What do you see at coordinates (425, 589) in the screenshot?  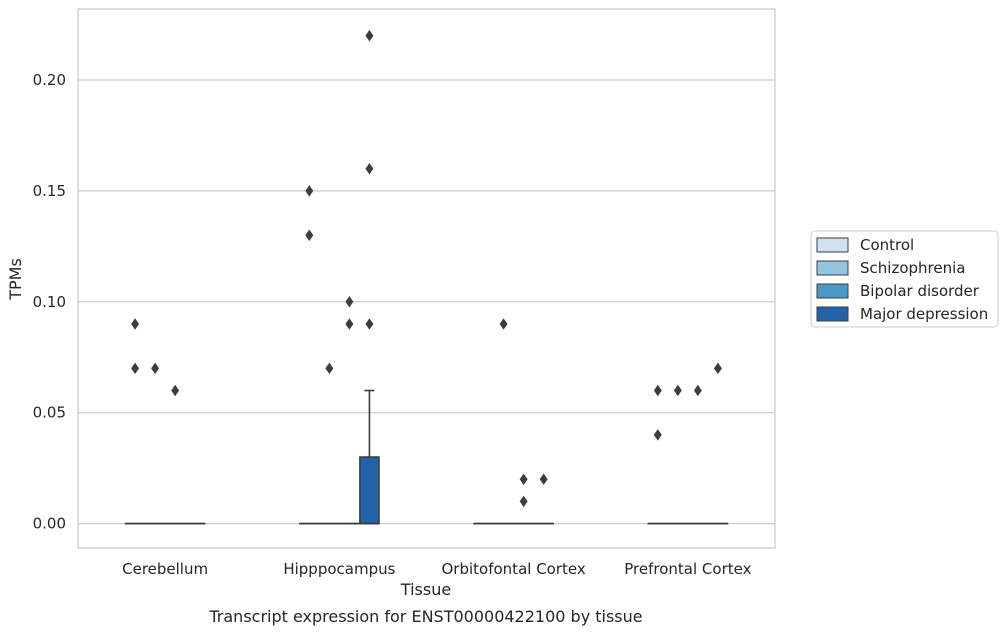 I see `x-axis-title: Tissue` at bounding box center [425, 589].